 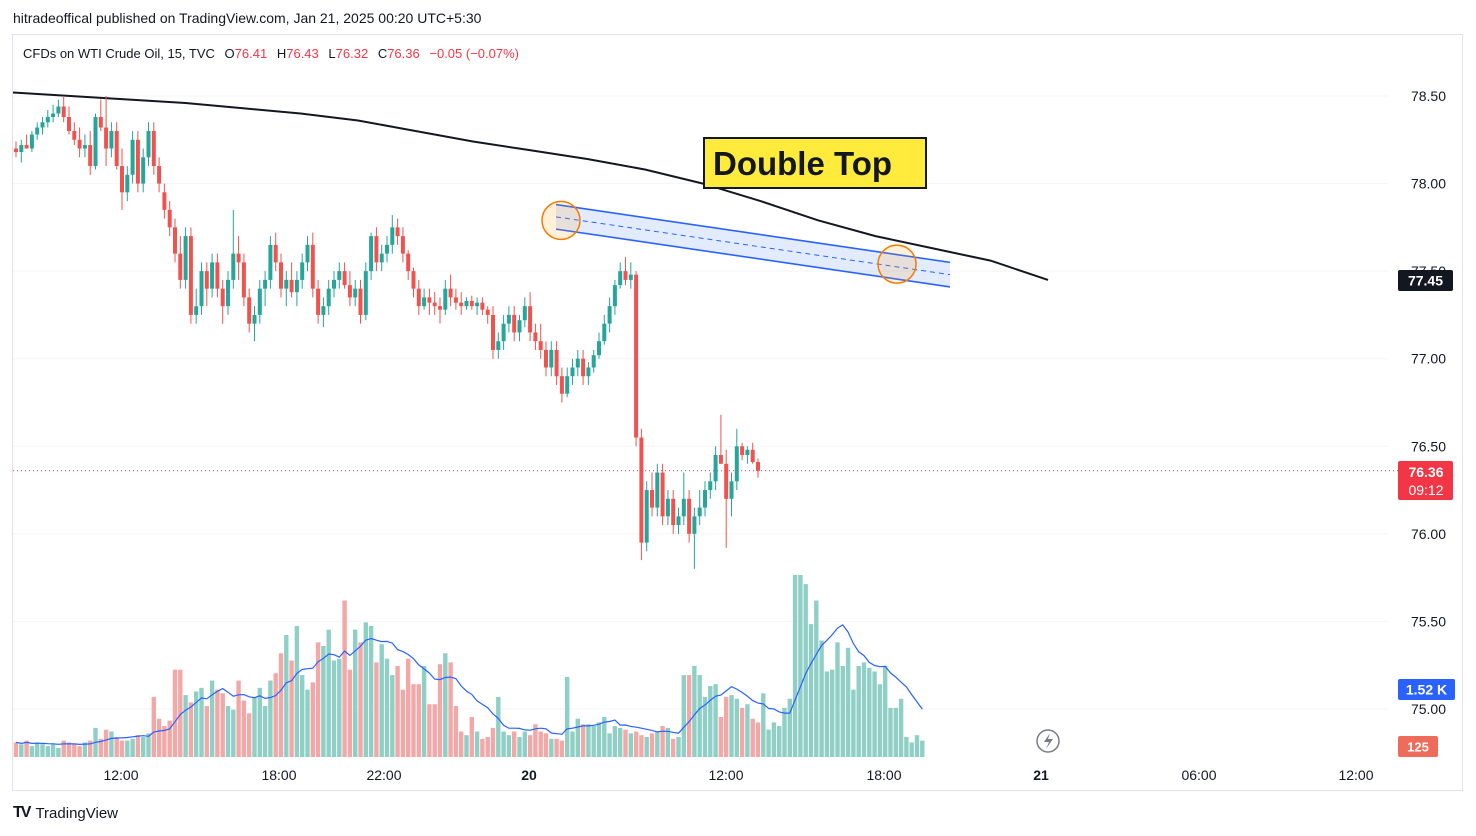 What do you see at coordinates (119, 53) in the screenshot?
I see `legend-symbol: CFDs on WTI Crude Oil, 15, TVC` at bounding box center [119, 53].